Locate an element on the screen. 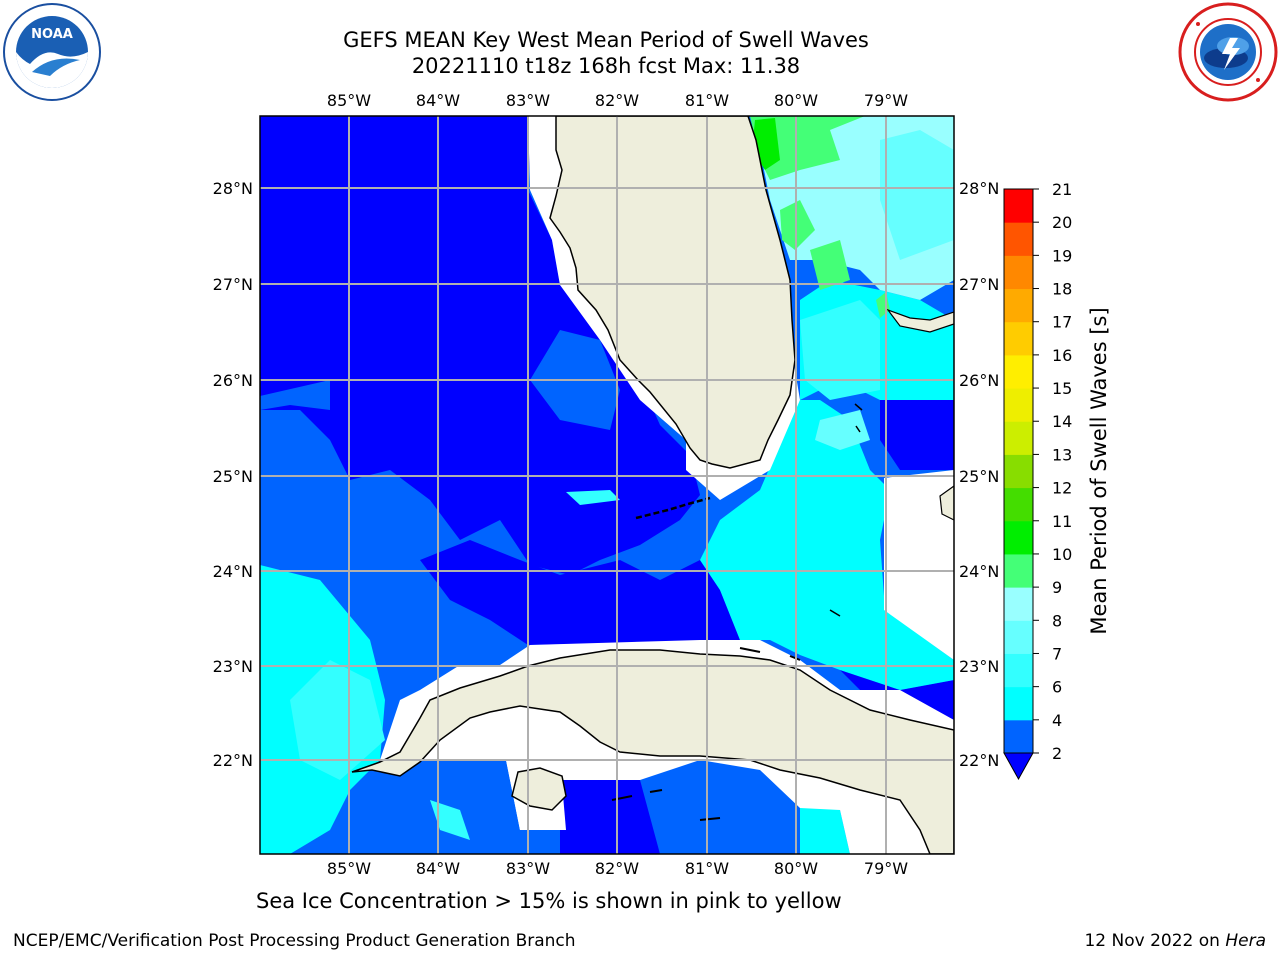 The image size is (1280, 960). map-subtitle: 20221110 t18z 168h fcst Max: 11.38 is located at coordinates (606, 66).